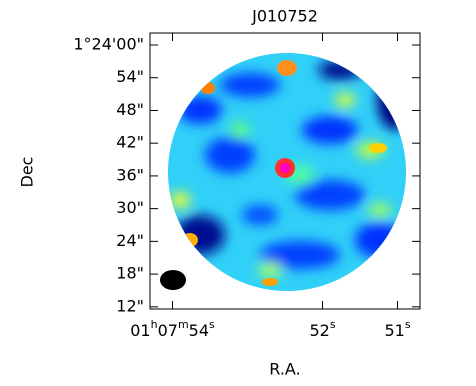 The image size is (476, 386). Describe the element at coordinates (130, 76) in the screenshot. I see `y-tick-label: 54"` at that location.